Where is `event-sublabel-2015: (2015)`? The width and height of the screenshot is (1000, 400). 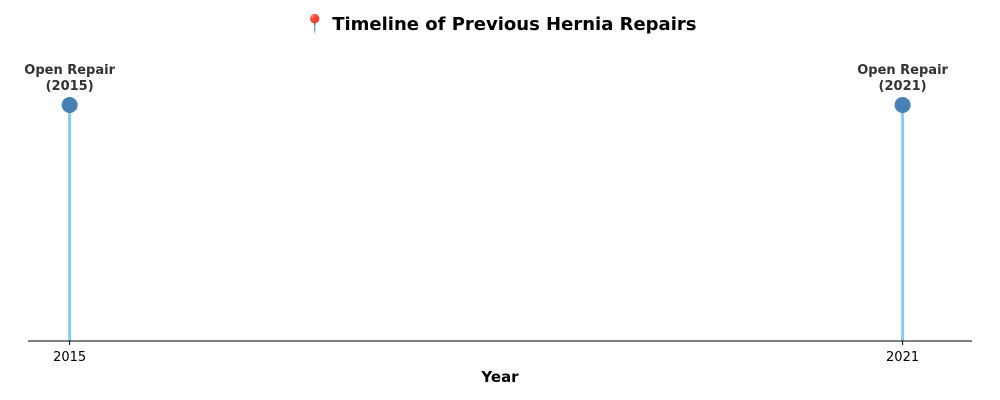
event-sublabel-2015: (2015) is located at coordinates (70, 86).